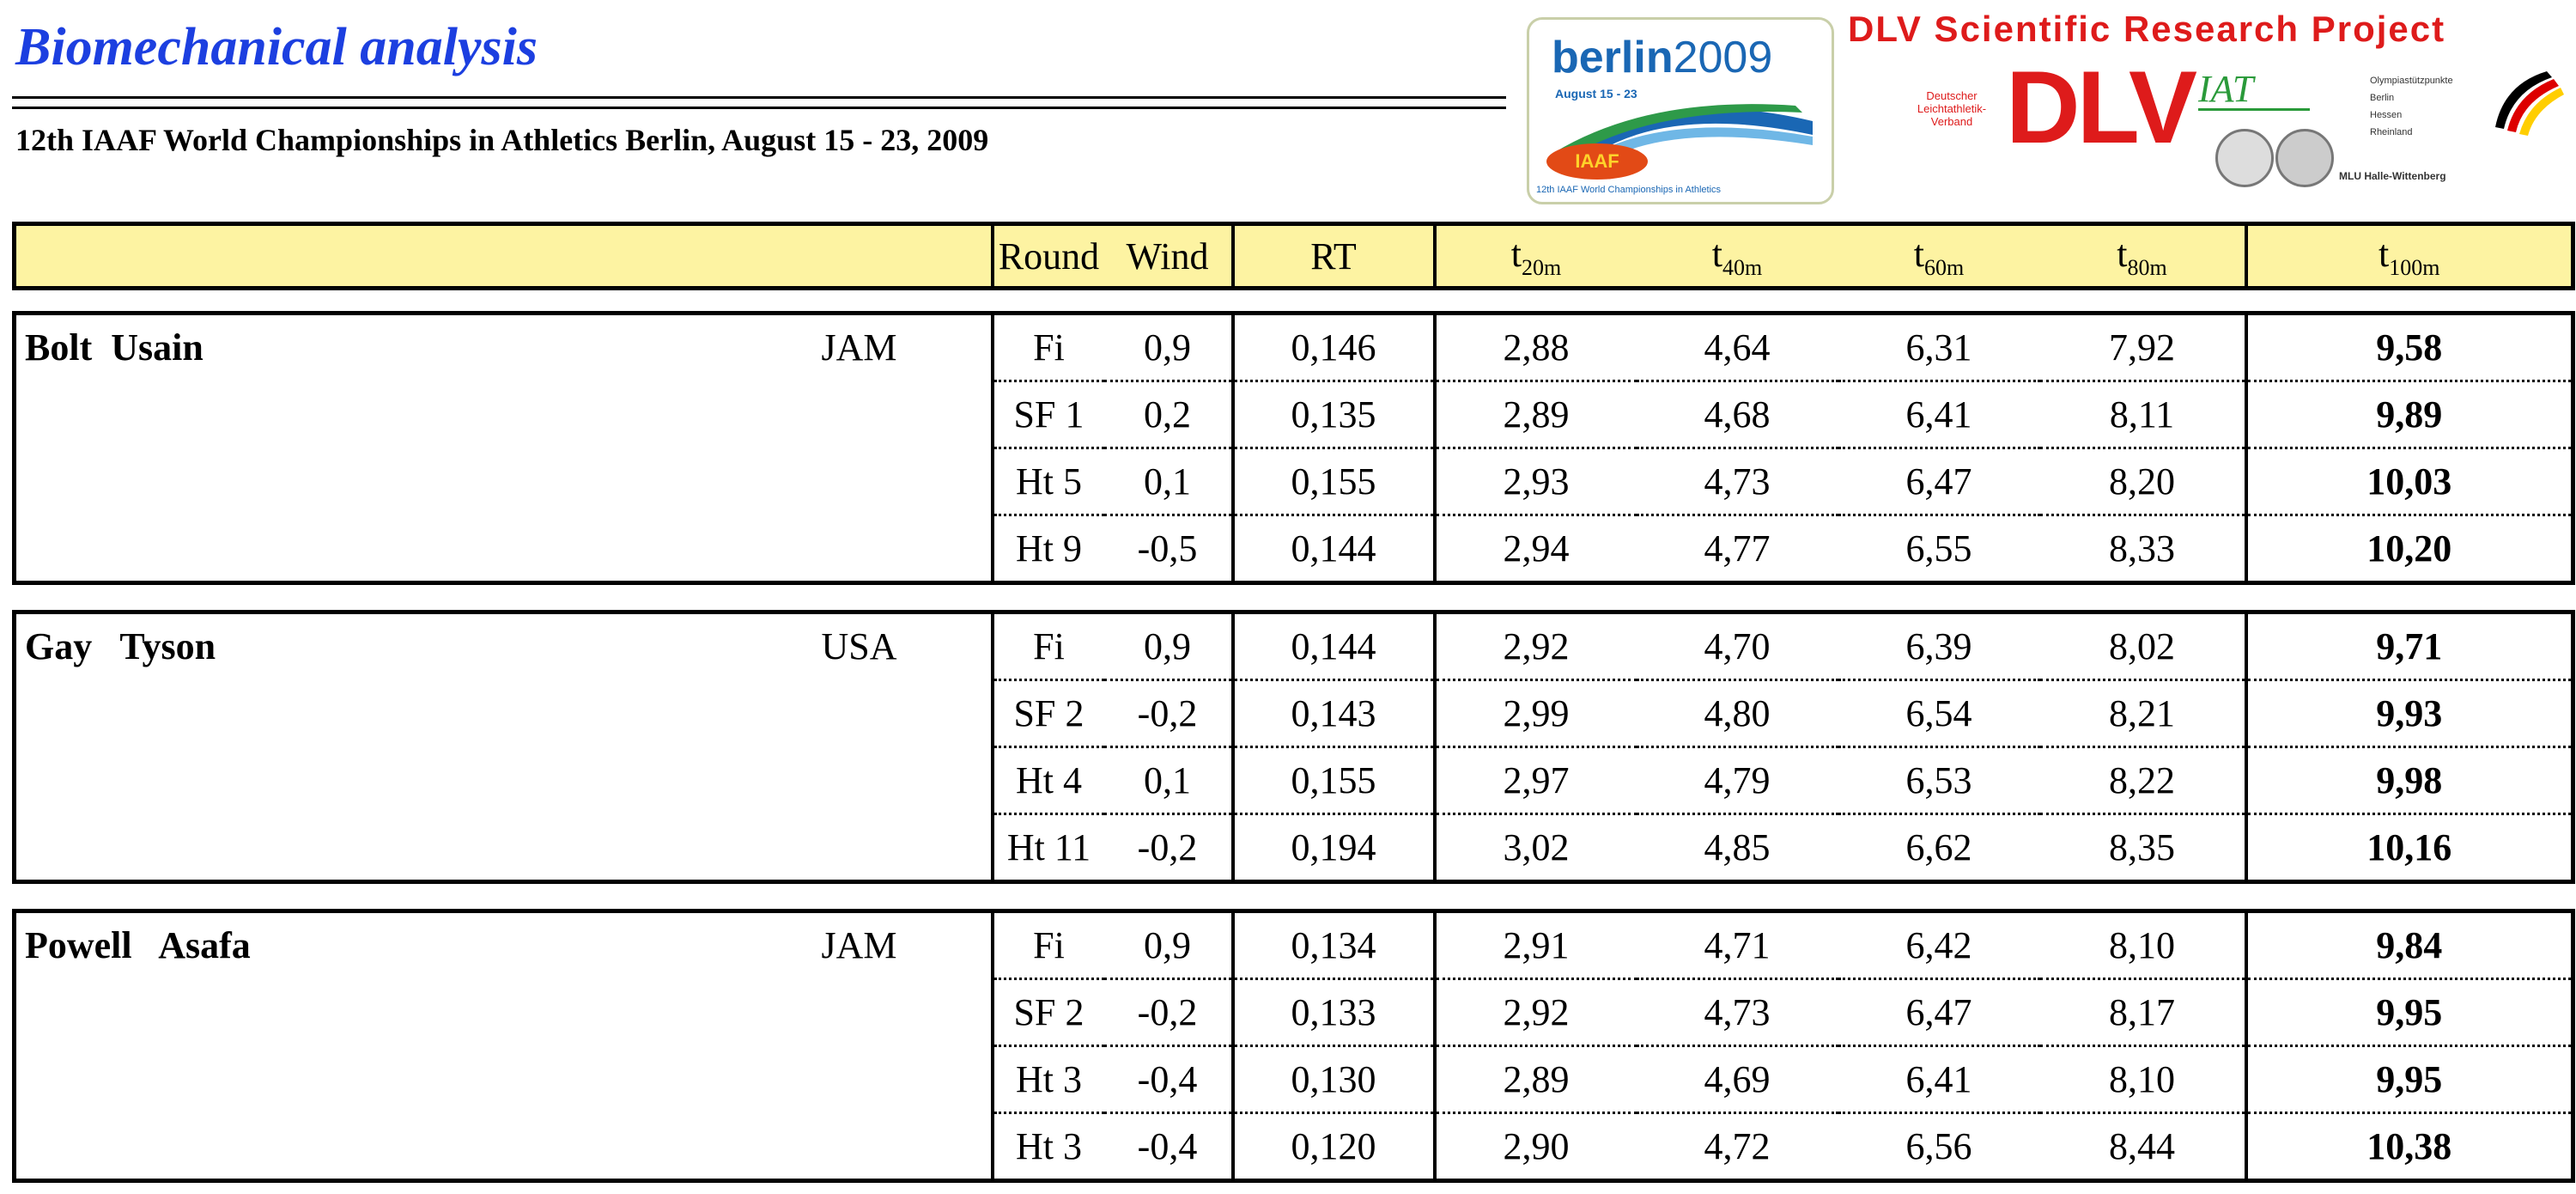 The width and height of the screenshot is (2576, 1194). I want to click on cell-t60: 6,41, so click(1939, 414).